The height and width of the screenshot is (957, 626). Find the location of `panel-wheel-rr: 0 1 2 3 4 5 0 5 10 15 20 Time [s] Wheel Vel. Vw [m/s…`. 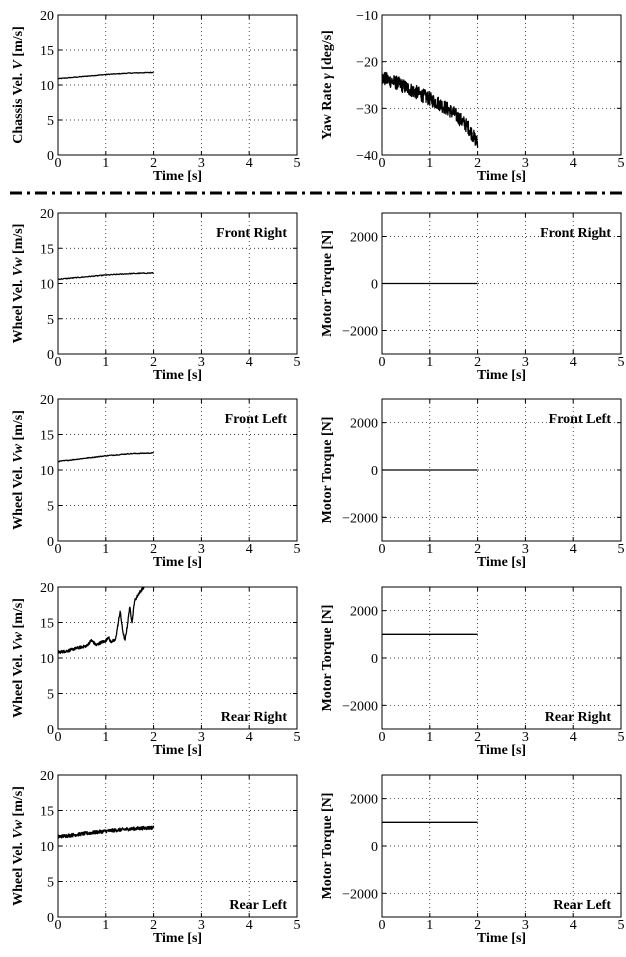

panel-wheel-rr: 0 1 2 3 4 5 0 5 10 15 20 Time [s] Wheel Vel. Vw [m/s… is located at coordinates (156, 669).